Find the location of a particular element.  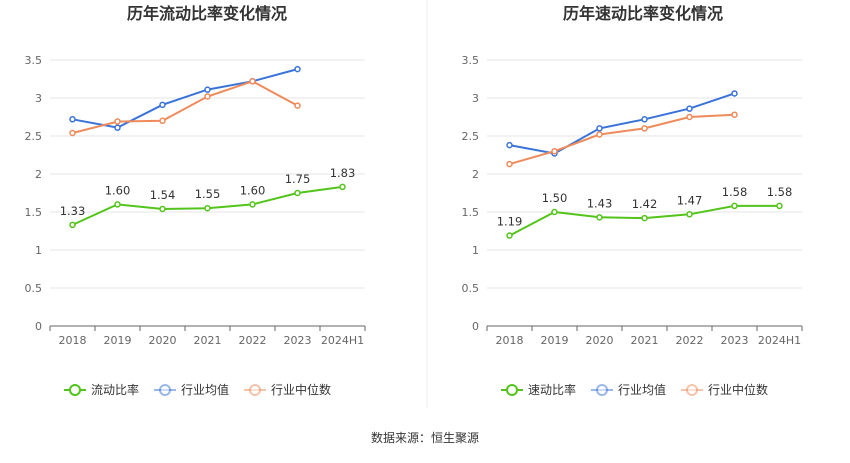

data-label: 1.43 is located at coordinates (600, 203).